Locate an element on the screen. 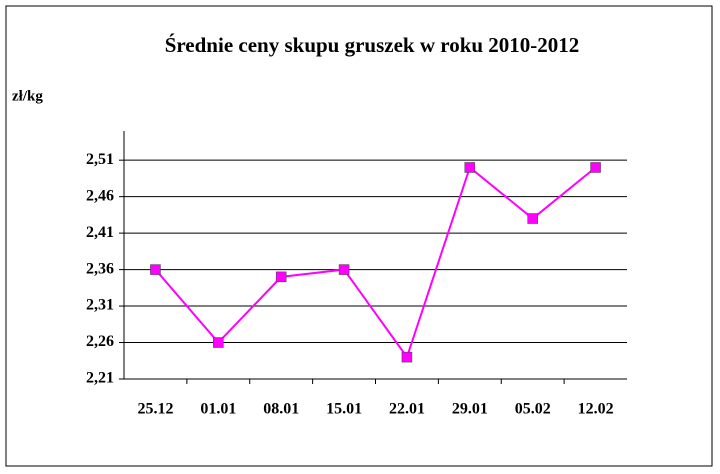 This screenshot has width=720, height=474. y-tick-label: 2,46 is located at coordinates (100, 195).